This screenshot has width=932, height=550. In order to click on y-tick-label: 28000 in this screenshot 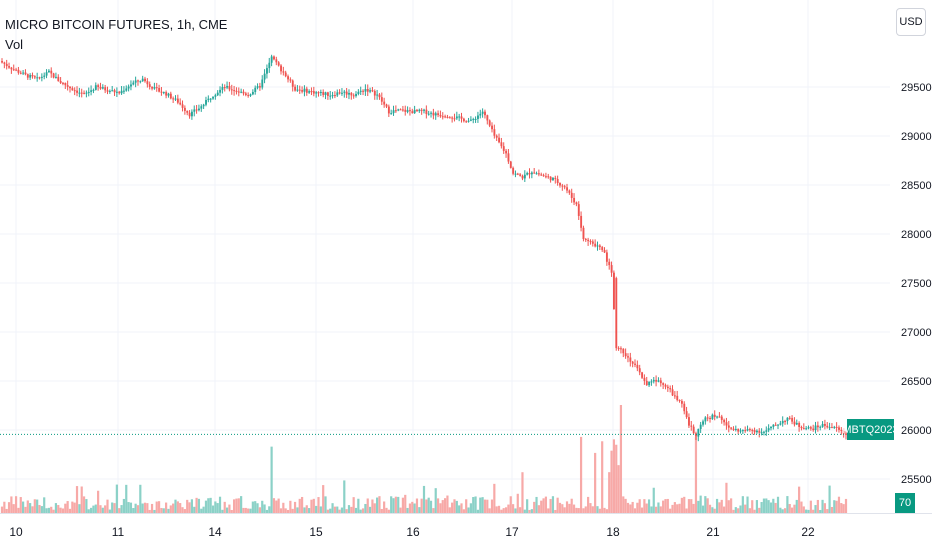, I will do `click(916, 235)`.